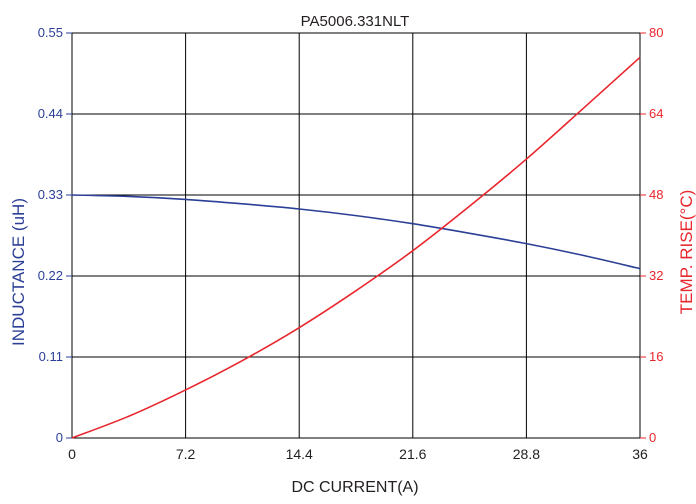 Image resolution: width=696 pixels, height=504 pixels. Describe the element at coordinates (652, 437) in the screenshot. I see `y-right-tick-label: 0` at that location.